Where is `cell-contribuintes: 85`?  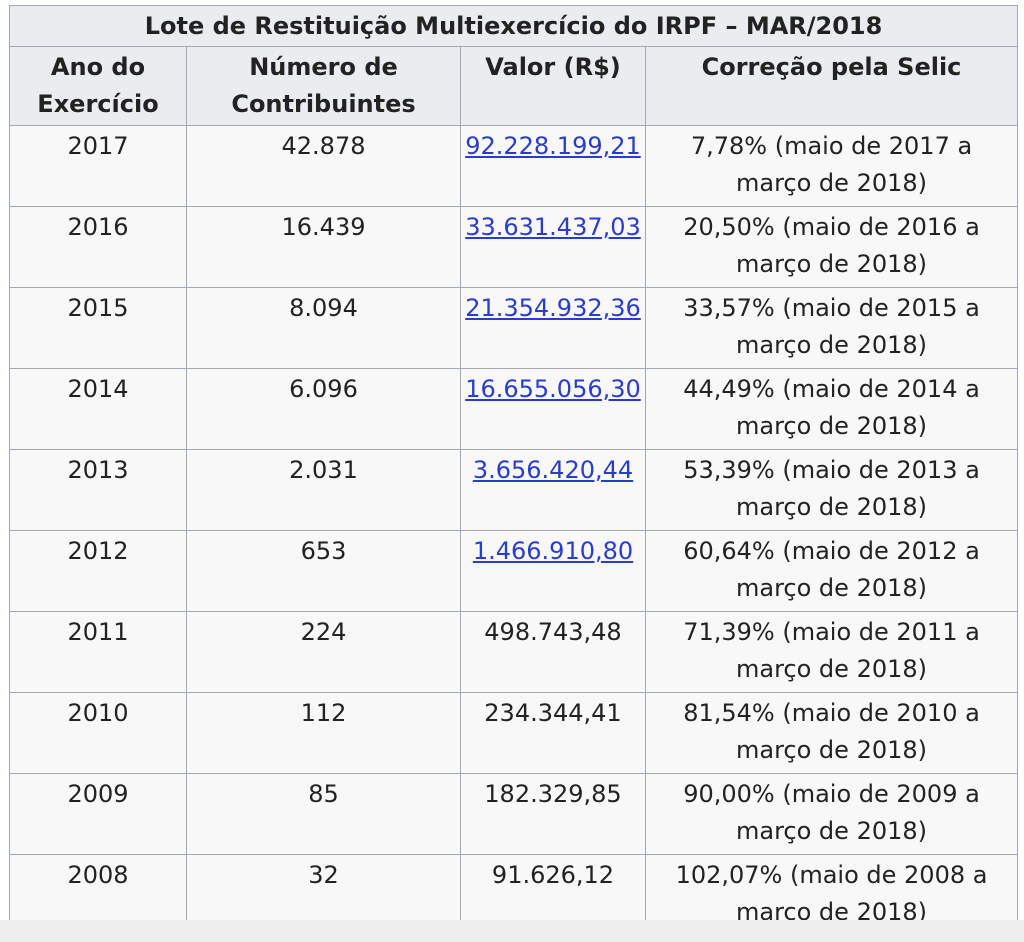 cell-contribuintes: 85 is located at coordinates (323, 814).